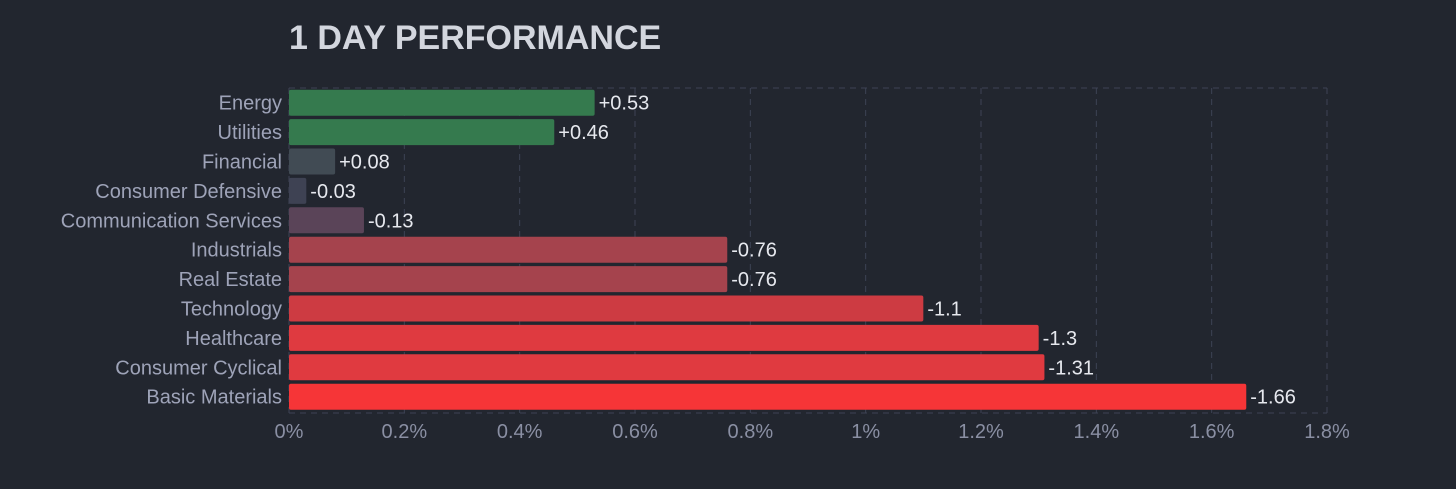 Image resolution: width=1456 pixels, height=489 pixels. What do you see at coordinates (520, 432) in the screenshot?
I see `x-tick-label: 0.4%` at bounding box center [520, 432].